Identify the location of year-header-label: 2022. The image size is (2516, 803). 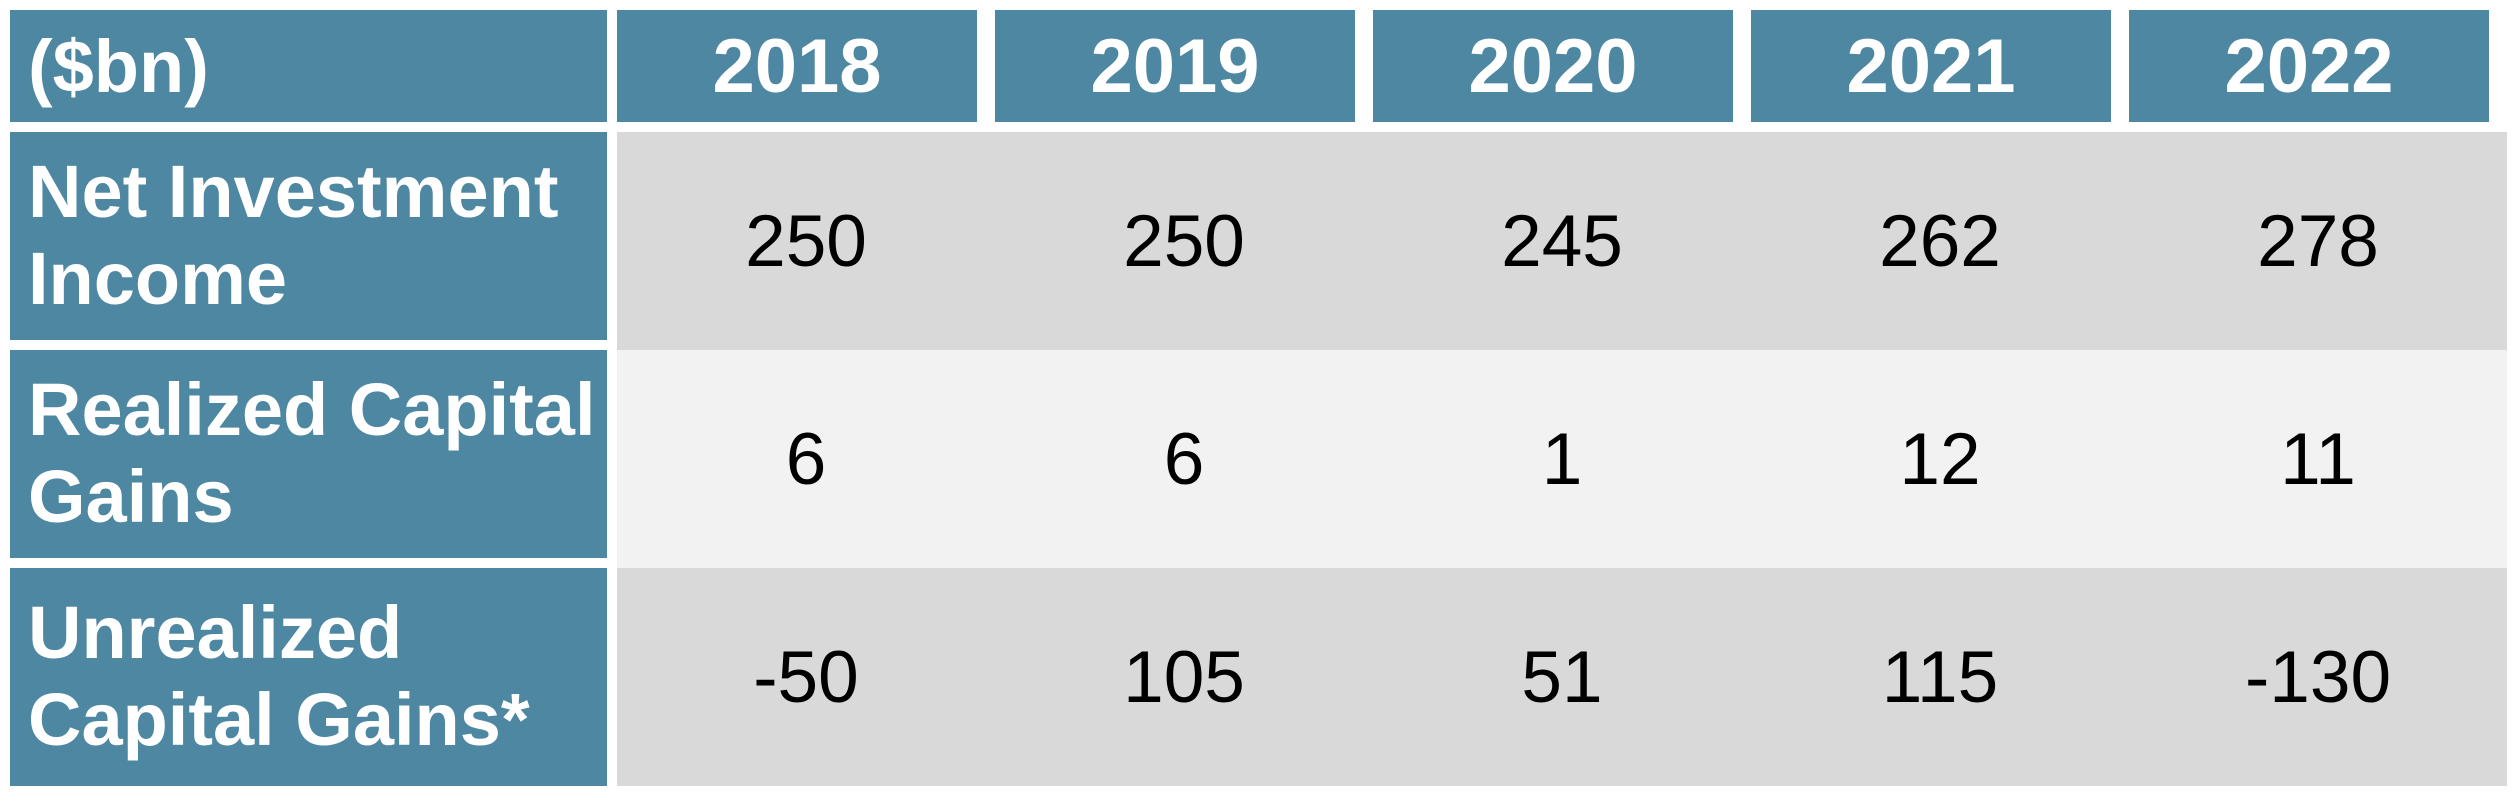
(2309, 66).